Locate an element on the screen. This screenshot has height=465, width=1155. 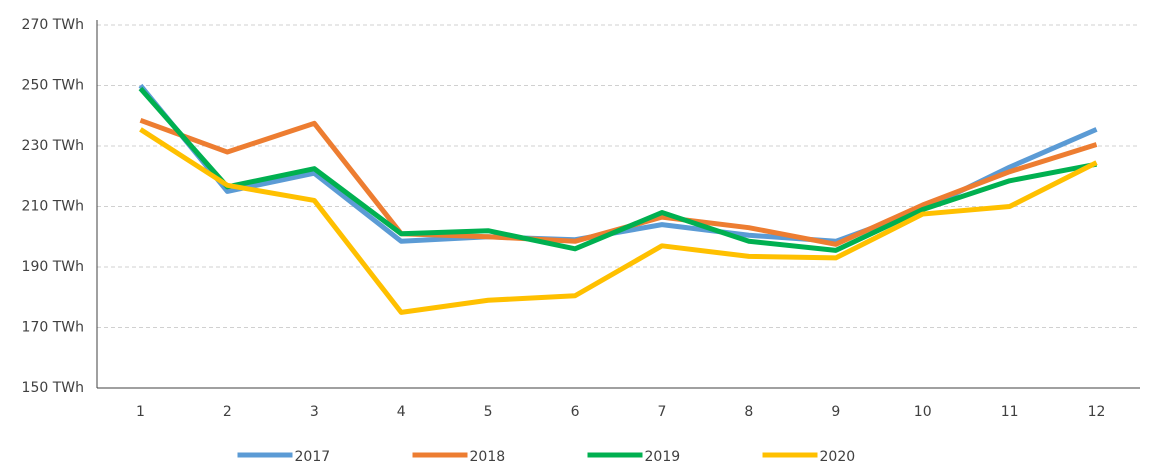
x-tick-label: 2 is located at coordinates (227, 412).